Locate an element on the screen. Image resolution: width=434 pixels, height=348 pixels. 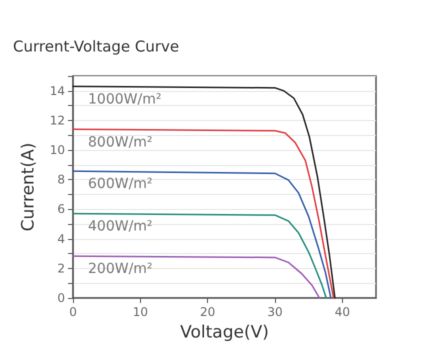
y-tick-label: 10 is located at coordinates (57, 150).